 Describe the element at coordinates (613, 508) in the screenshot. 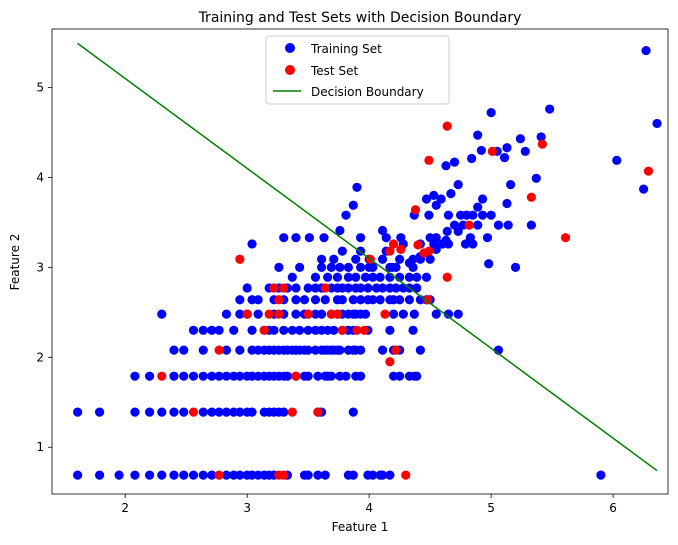

I see `x-tick-label: 6` at that location.